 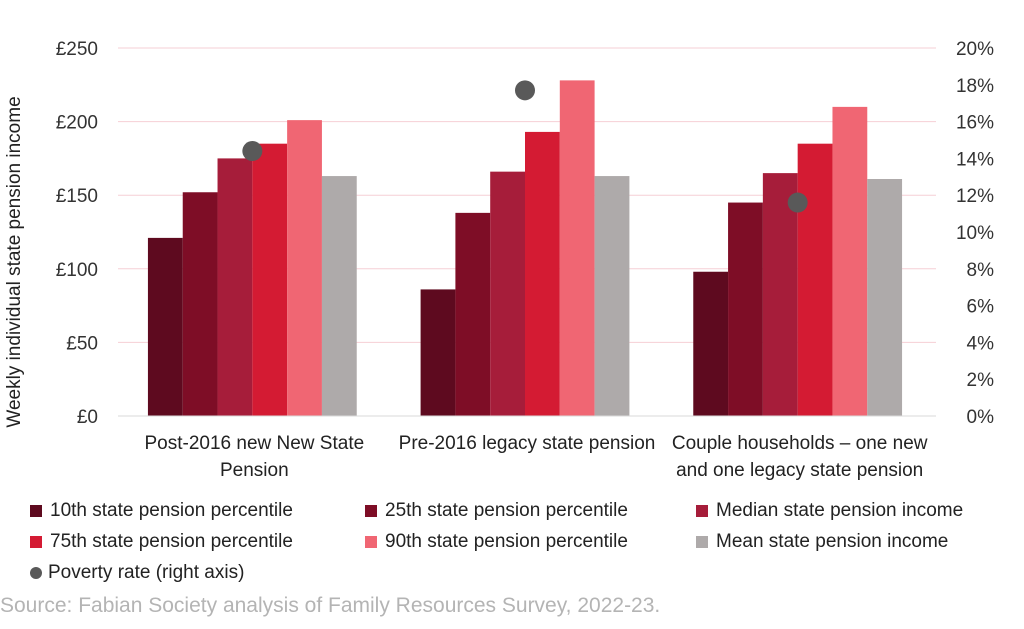 I want to click on right-tick-label: 10%, so click(x=975, y=233).